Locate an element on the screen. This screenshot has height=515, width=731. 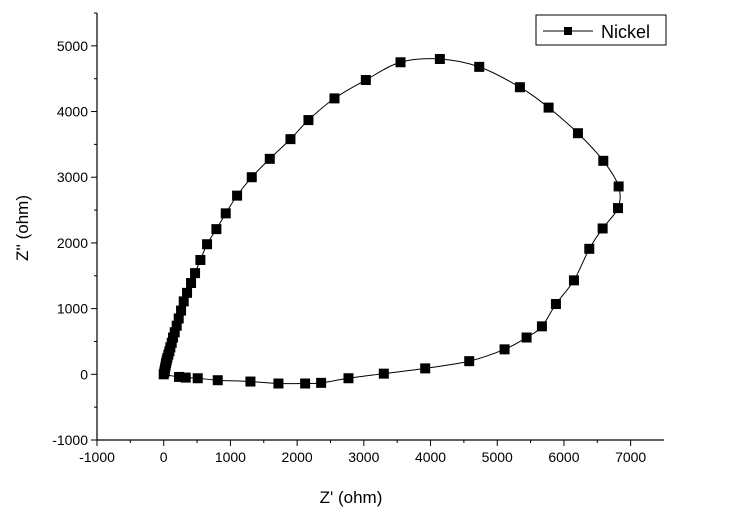
legend-box is located at coordinates (601, 30).